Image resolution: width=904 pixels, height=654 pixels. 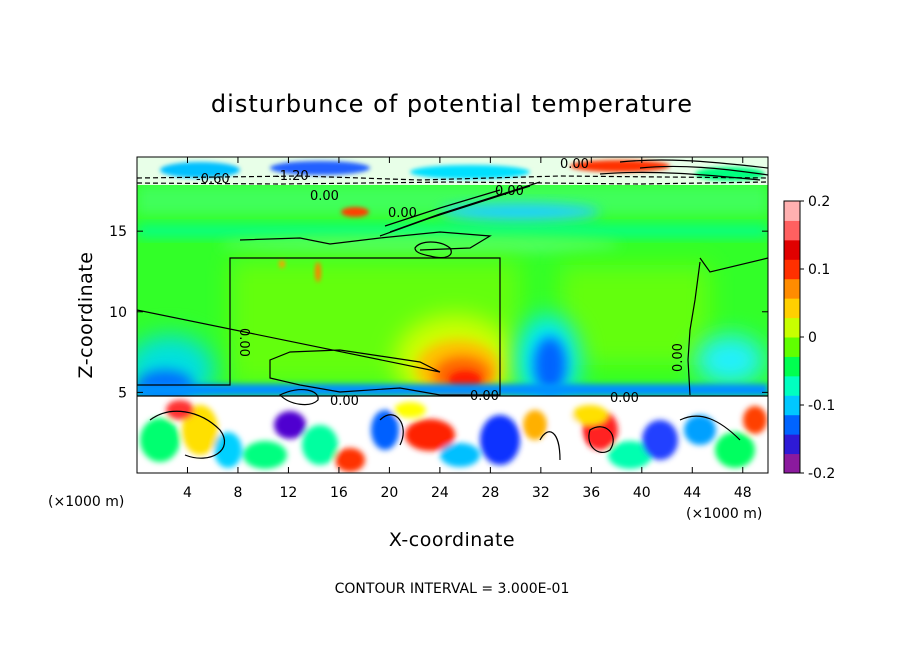 I want to click on zero-contour-upper, so click(x=365, y=241).